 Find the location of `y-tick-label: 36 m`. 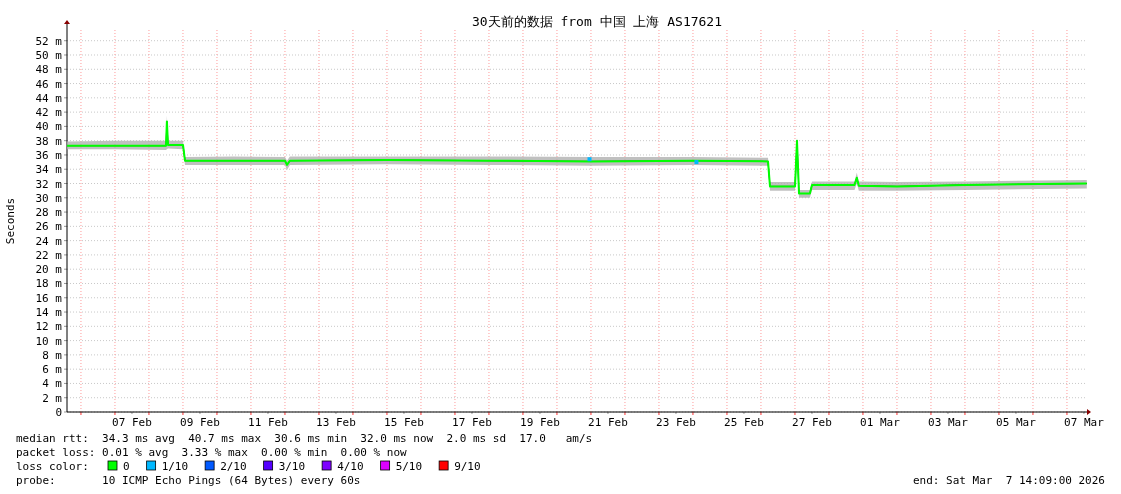

y-tick-label: 36 m is located at coordinates (49, 155).